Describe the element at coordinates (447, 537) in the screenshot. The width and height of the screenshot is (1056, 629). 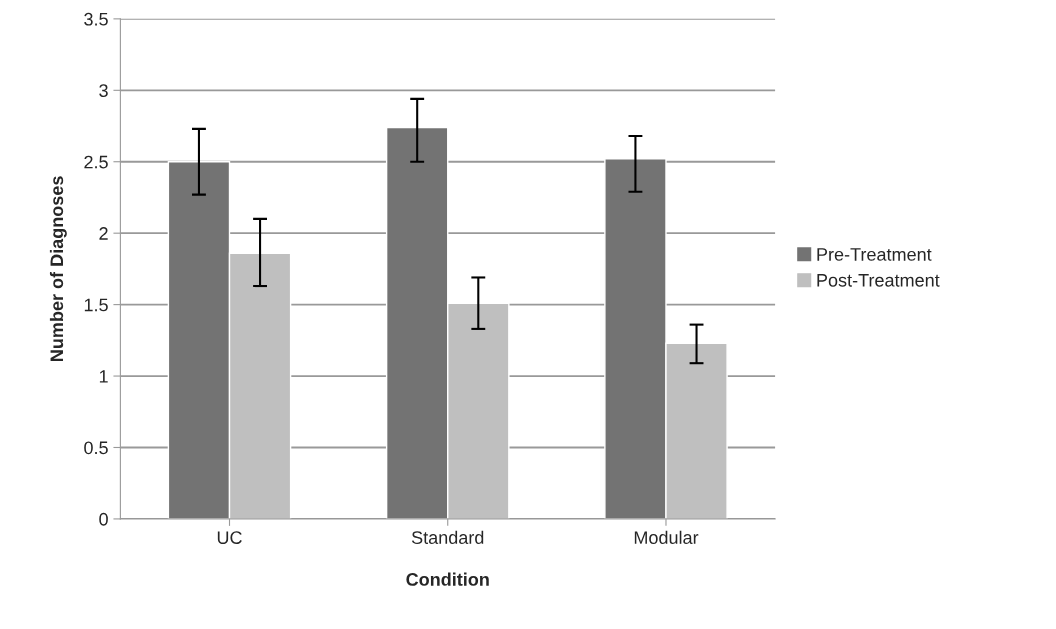
I see `x-tick-label: Standard` at that location.